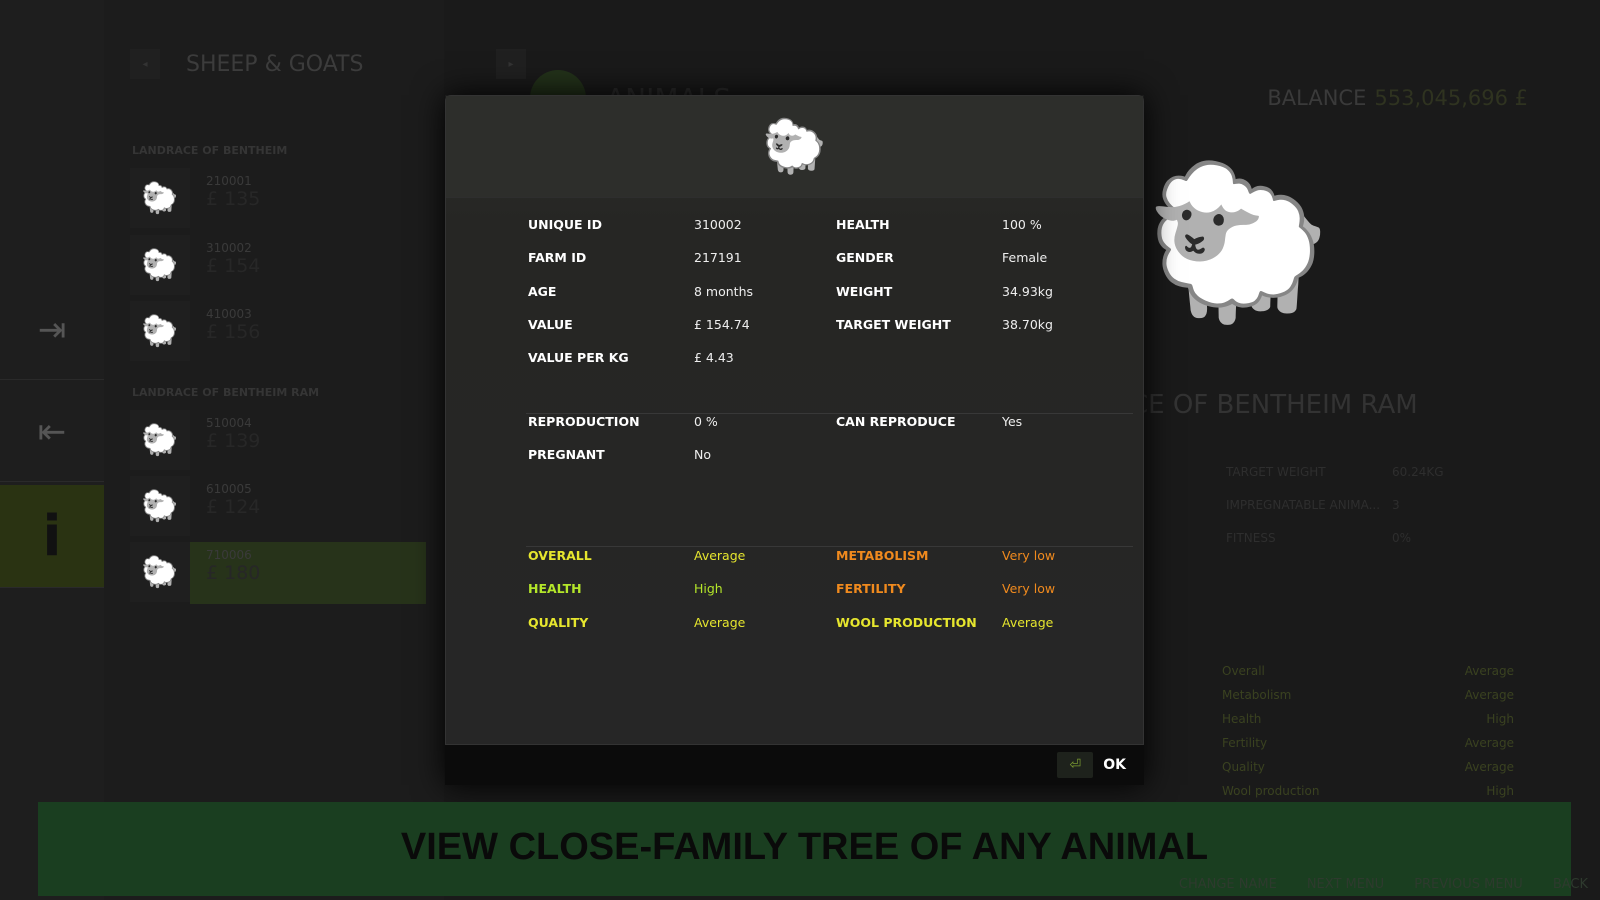 This screenshot has width=1600, height=900. I want to click on stat-value: Female, so click(1025, 258).